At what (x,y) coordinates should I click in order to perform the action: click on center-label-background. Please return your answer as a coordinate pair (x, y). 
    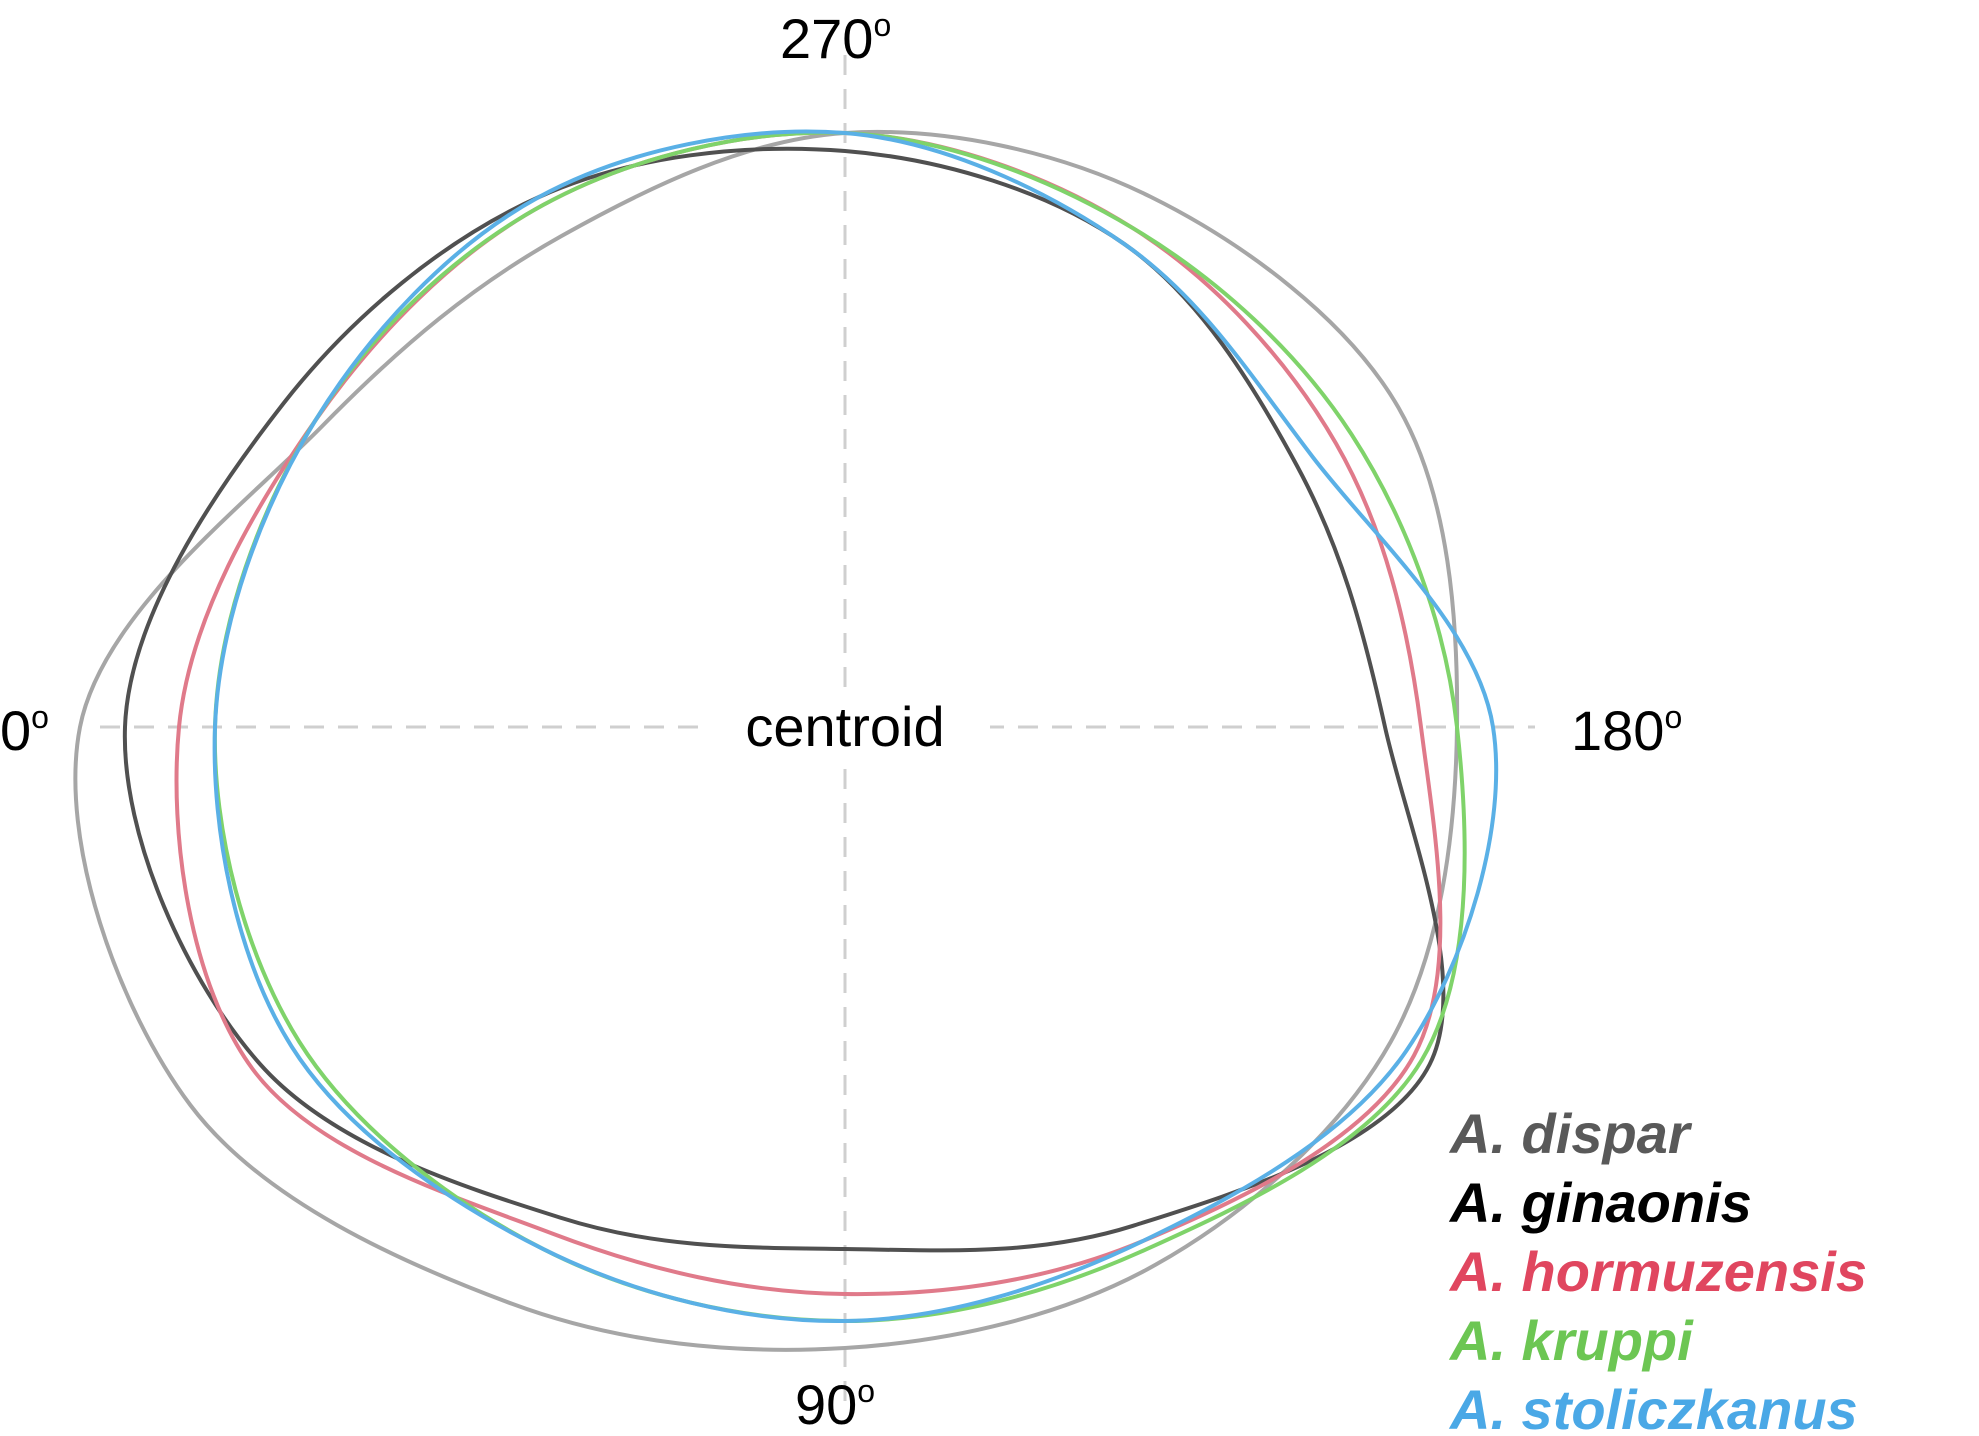
    Looking at the image, I should click on (845, 726).